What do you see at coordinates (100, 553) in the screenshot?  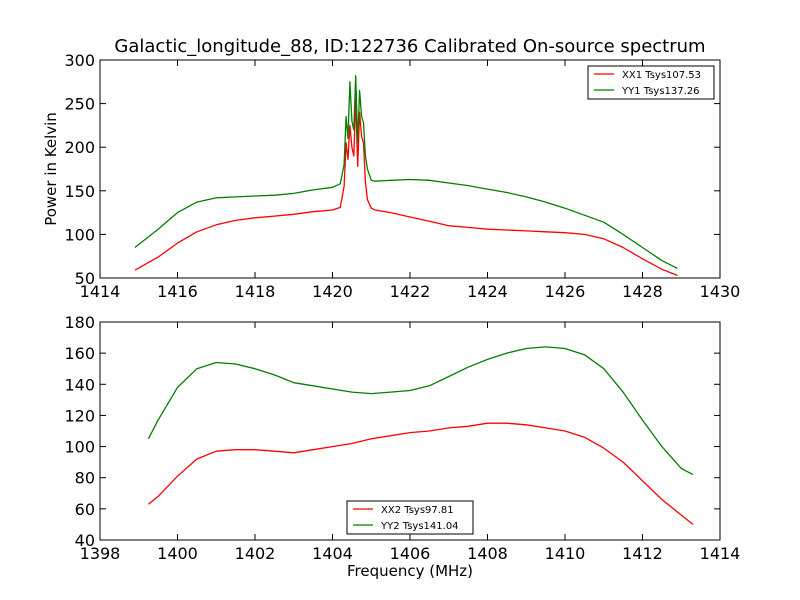 I see `bottom-x-tick-label: 1398` at bounding box center [100, 553].